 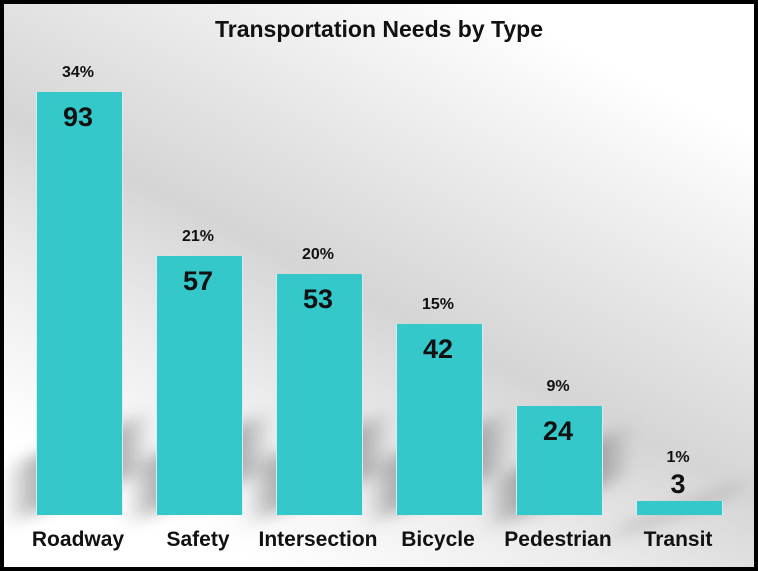 I want to click on category-label-intersection: Intersection, so click(x=318, y=539).